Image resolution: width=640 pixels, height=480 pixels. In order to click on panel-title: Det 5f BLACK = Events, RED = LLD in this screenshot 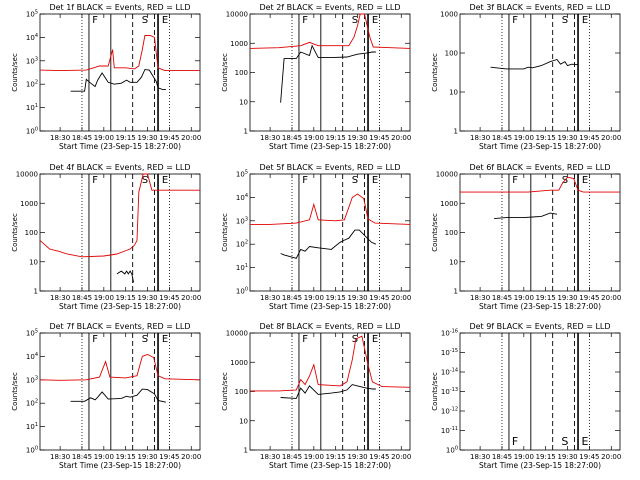, I will do `click(329, 167)`.